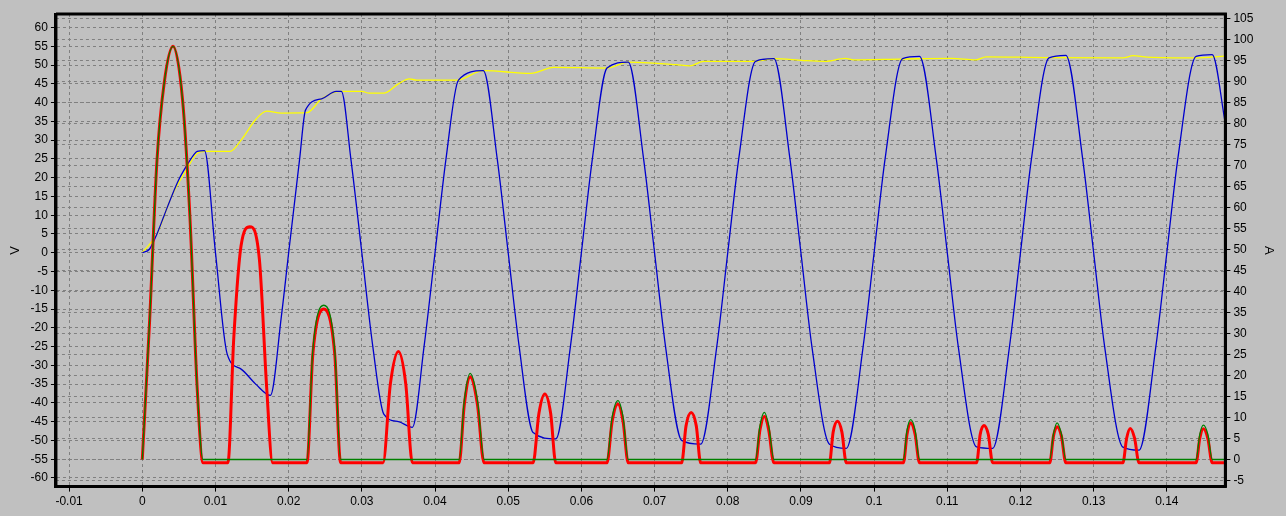 The width and height of the screenshot is (1286, 516). I want to click on y-tick-label: 45, so click(41, 83).